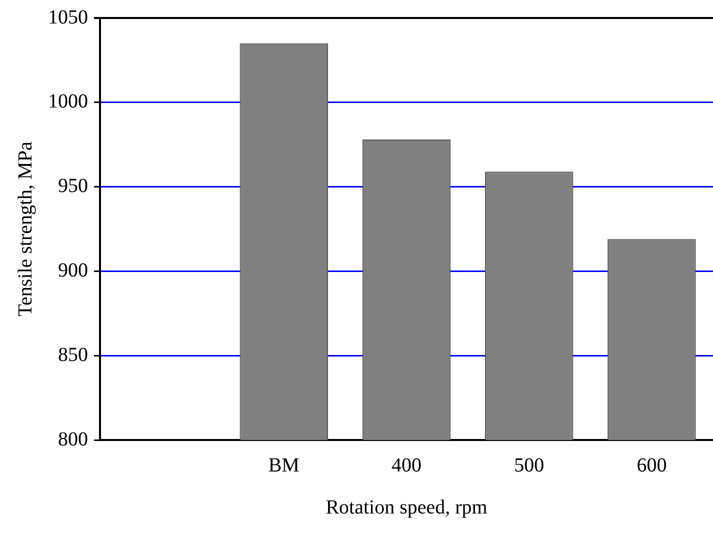 This screenshot has width=713, height=534. I want to click on x-tick-label: 600, so click(651, 465).